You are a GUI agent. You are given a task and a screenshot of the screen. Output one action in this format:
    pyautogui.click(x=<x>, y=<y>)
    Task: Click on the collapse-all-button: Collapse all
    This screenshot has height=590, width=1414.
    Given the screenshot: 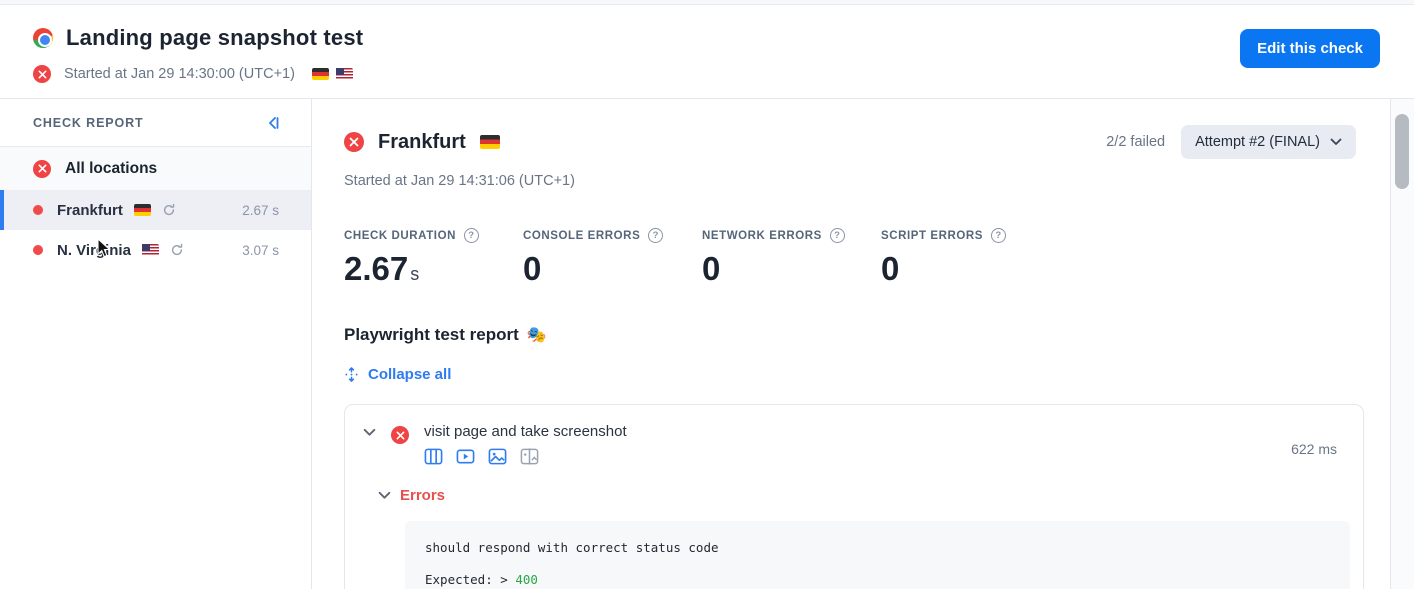 What is the action you would take?
    pyautogui.click(x=397, y=374)
    